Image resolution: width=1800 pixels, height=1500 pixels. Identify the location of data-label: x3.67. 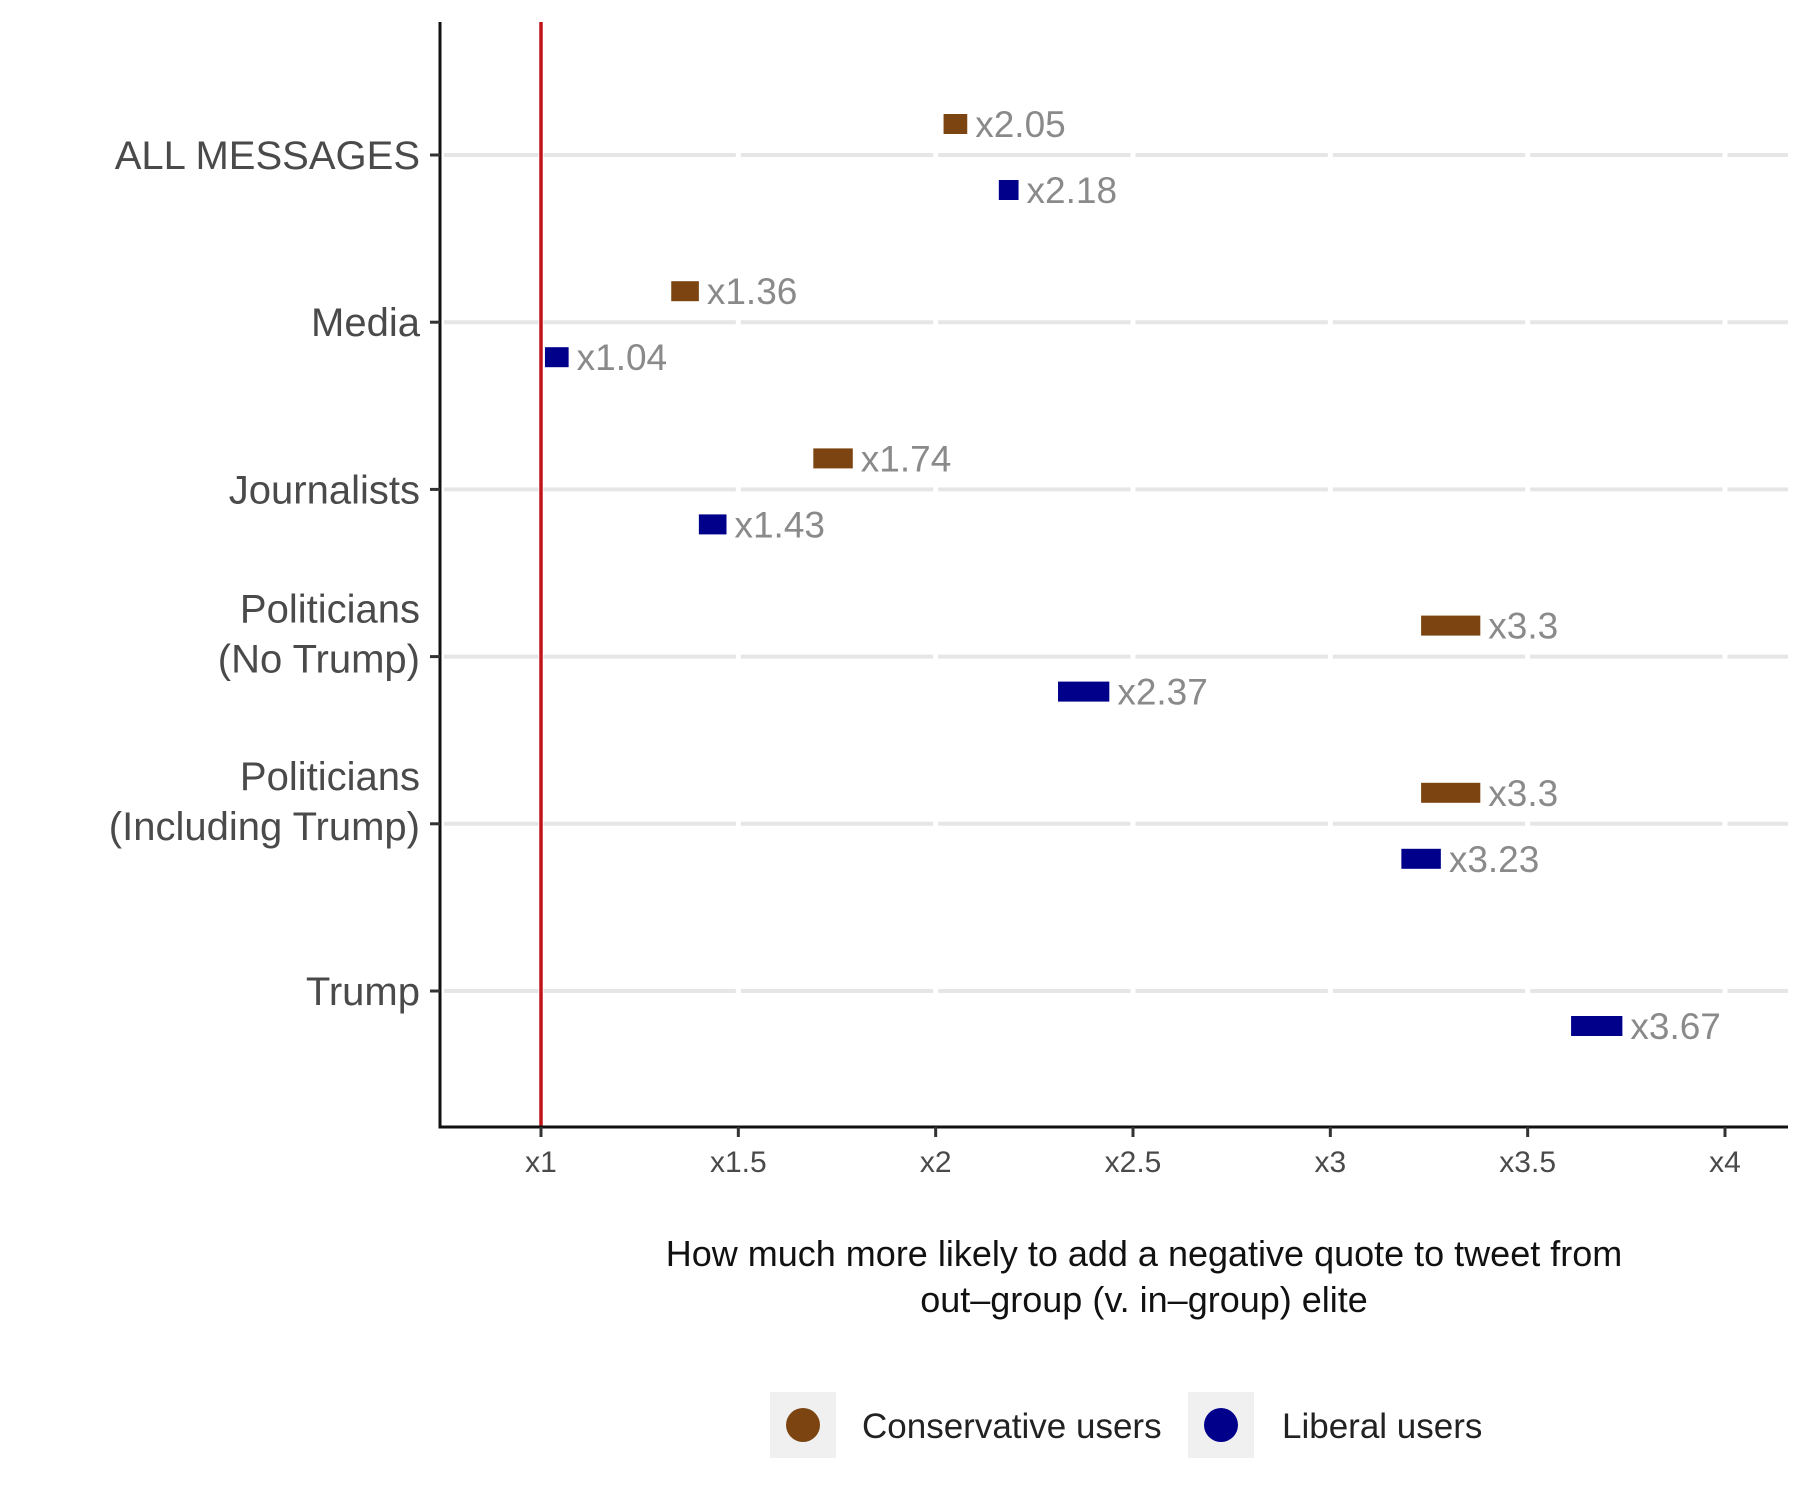
(1675, 1026).